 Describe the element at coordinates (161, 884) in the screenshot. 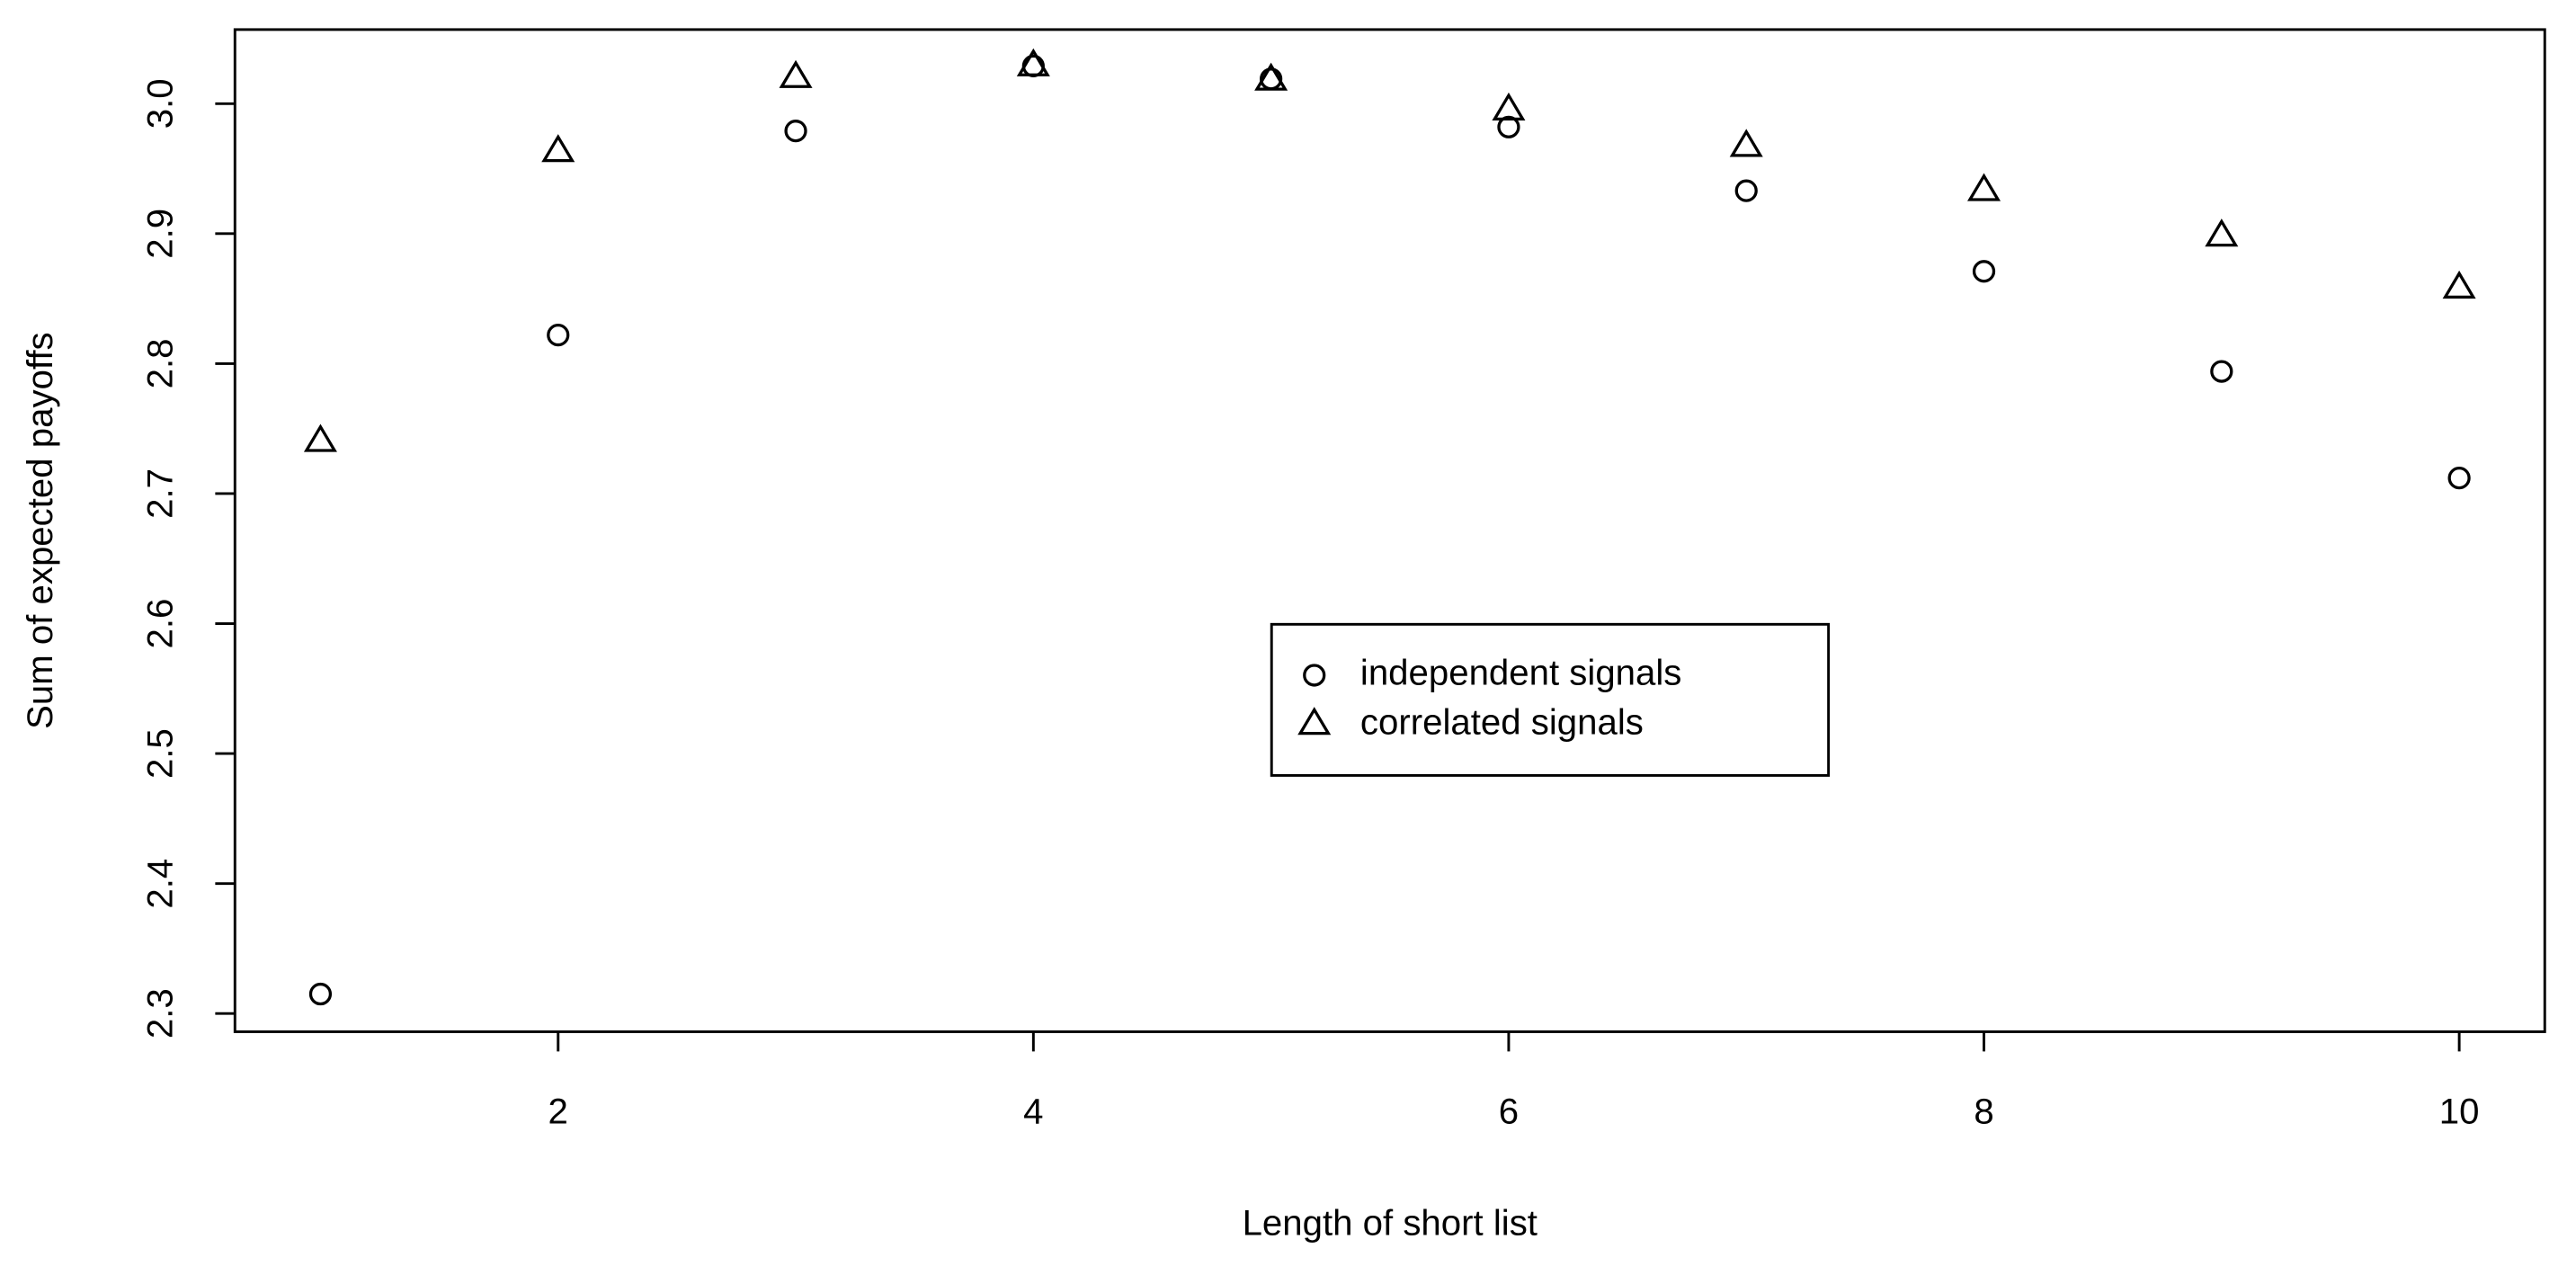

I see `y-tick-label: 2.4` at that location.